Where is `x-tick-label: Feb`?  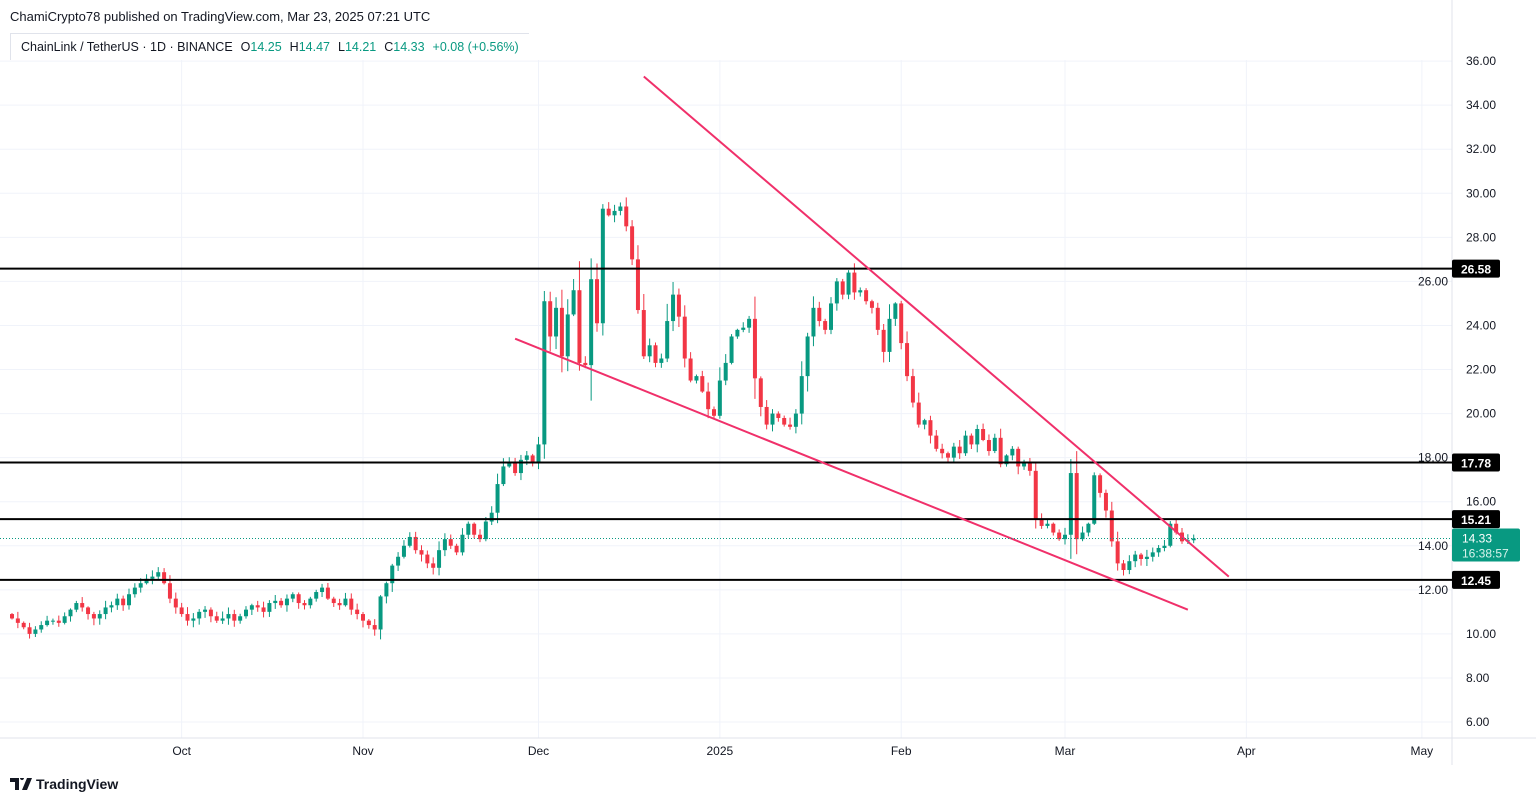
x-tick-label: Feb is located at coordinates (901, 751).